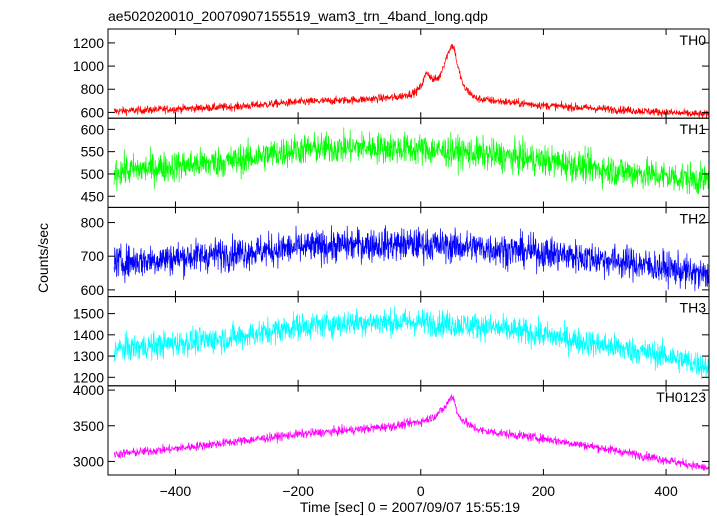  What do you see at coordinates (410, 507) in the screenshot?
I see `x-axis-title: Time [sec] 0 = 2007/09/07 15:55:19` at bounding box center [410, 507].